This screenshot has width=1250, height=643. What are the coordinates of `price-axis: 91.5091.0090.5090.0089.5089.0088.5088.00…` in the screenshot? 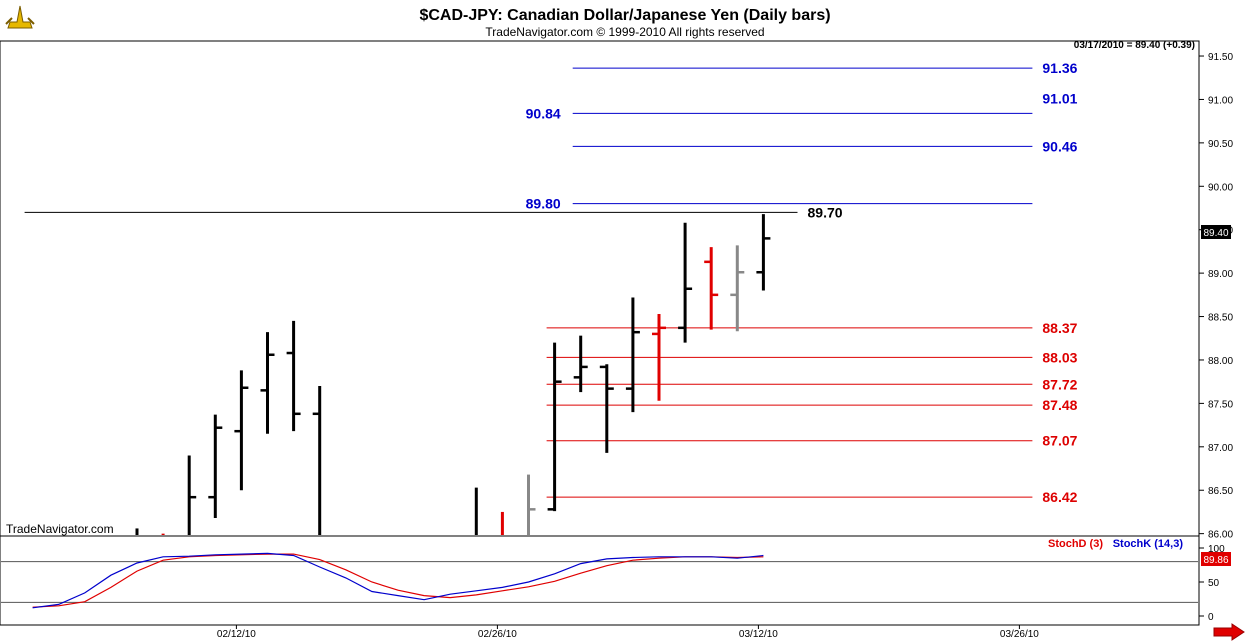 It's located at (1216, 296).